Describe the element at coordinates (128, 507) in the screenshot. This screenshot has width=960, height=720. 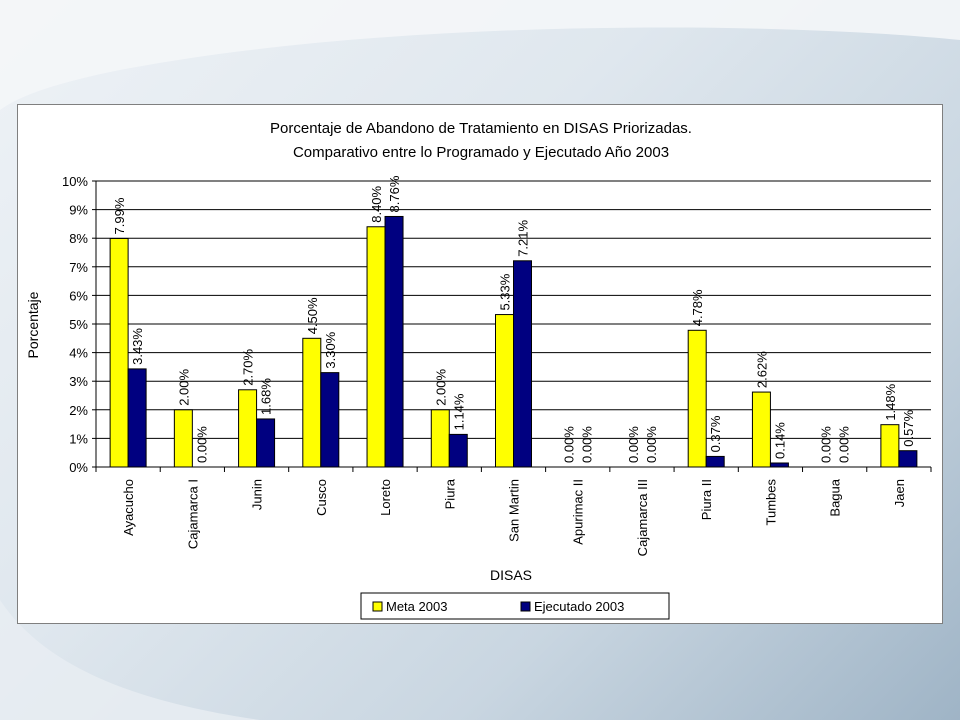
I see `category-label: Ayacucho` at that location.